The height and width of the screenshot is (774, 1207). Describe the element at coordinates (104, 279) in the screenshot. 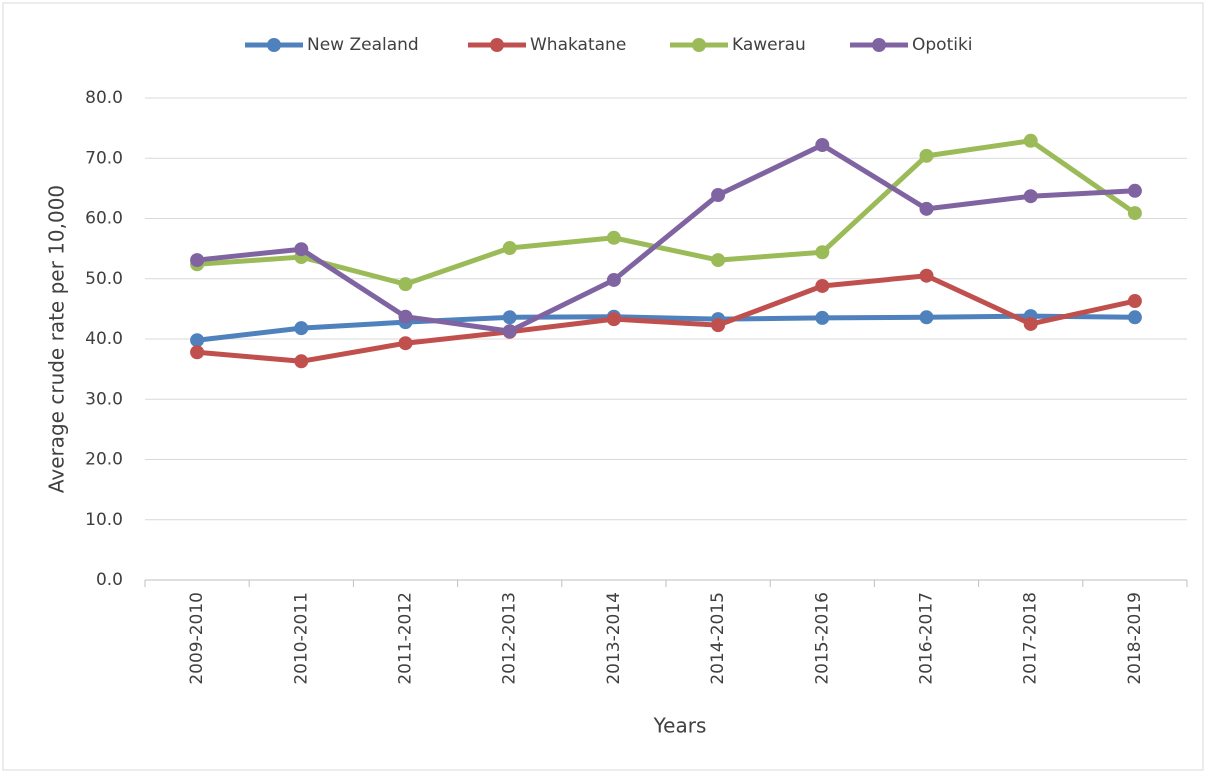

I see `y-tick-label: 50.0` at that location.